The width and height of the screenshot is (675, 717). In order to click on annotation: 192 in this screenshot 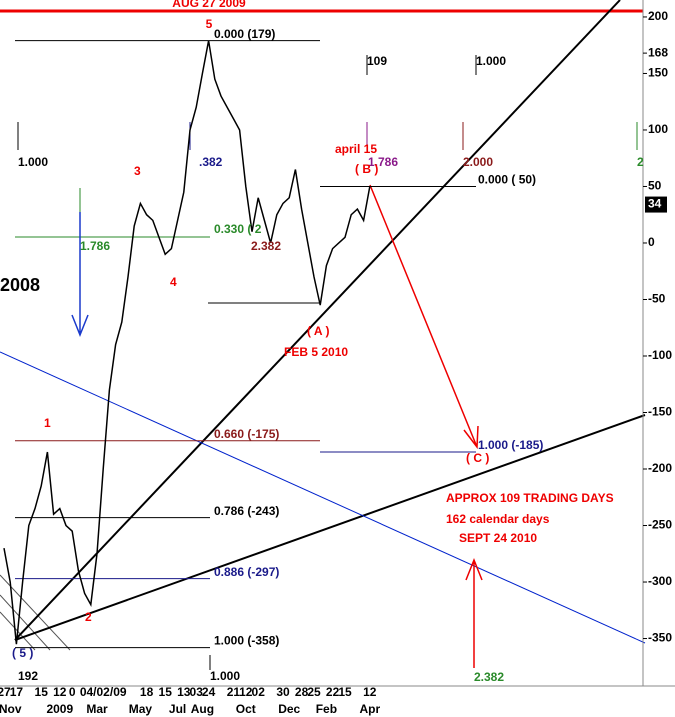, I will do `click(28, 676)`.